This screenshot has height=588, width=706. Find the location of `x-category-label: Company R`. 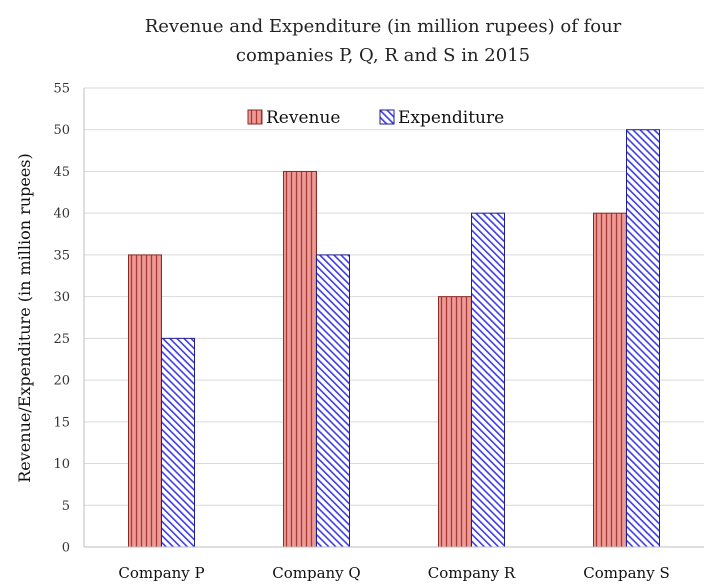

x-category-label: Company R is located at coordinates (472, 573).